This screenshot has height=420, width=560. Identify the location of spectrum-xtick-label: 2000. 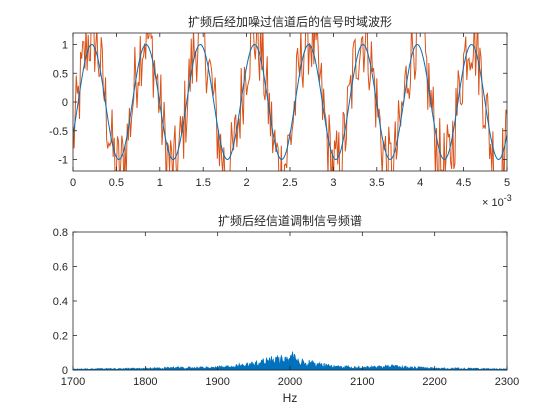
(290, 382).